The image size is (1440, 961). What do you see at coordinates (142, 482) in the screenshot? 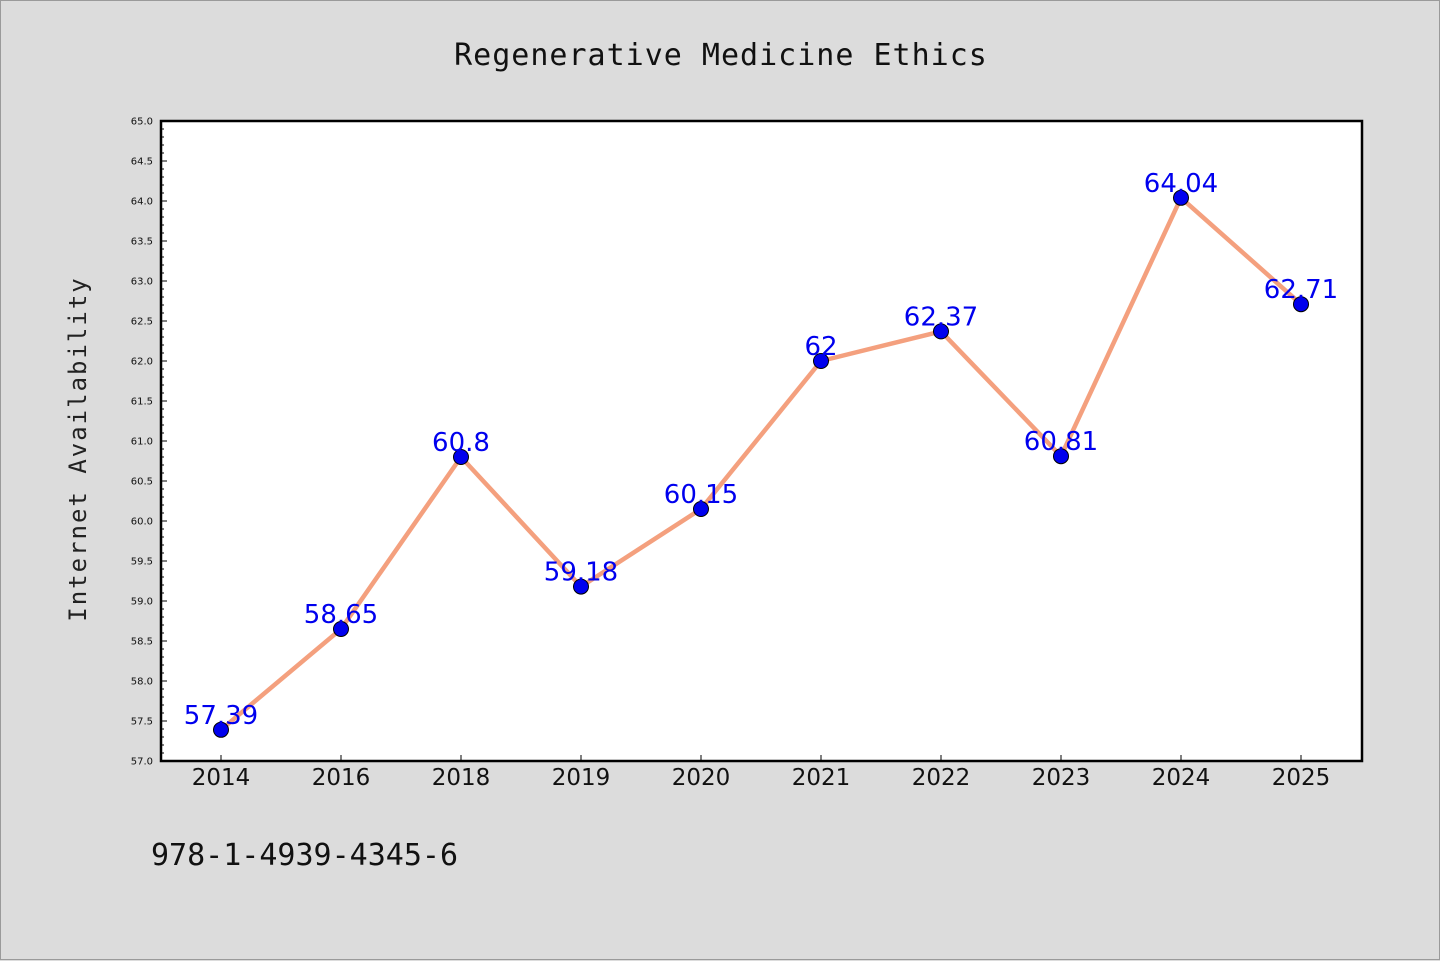
I see `y-tick-label: 60.5` at bounding box center [142, 482].